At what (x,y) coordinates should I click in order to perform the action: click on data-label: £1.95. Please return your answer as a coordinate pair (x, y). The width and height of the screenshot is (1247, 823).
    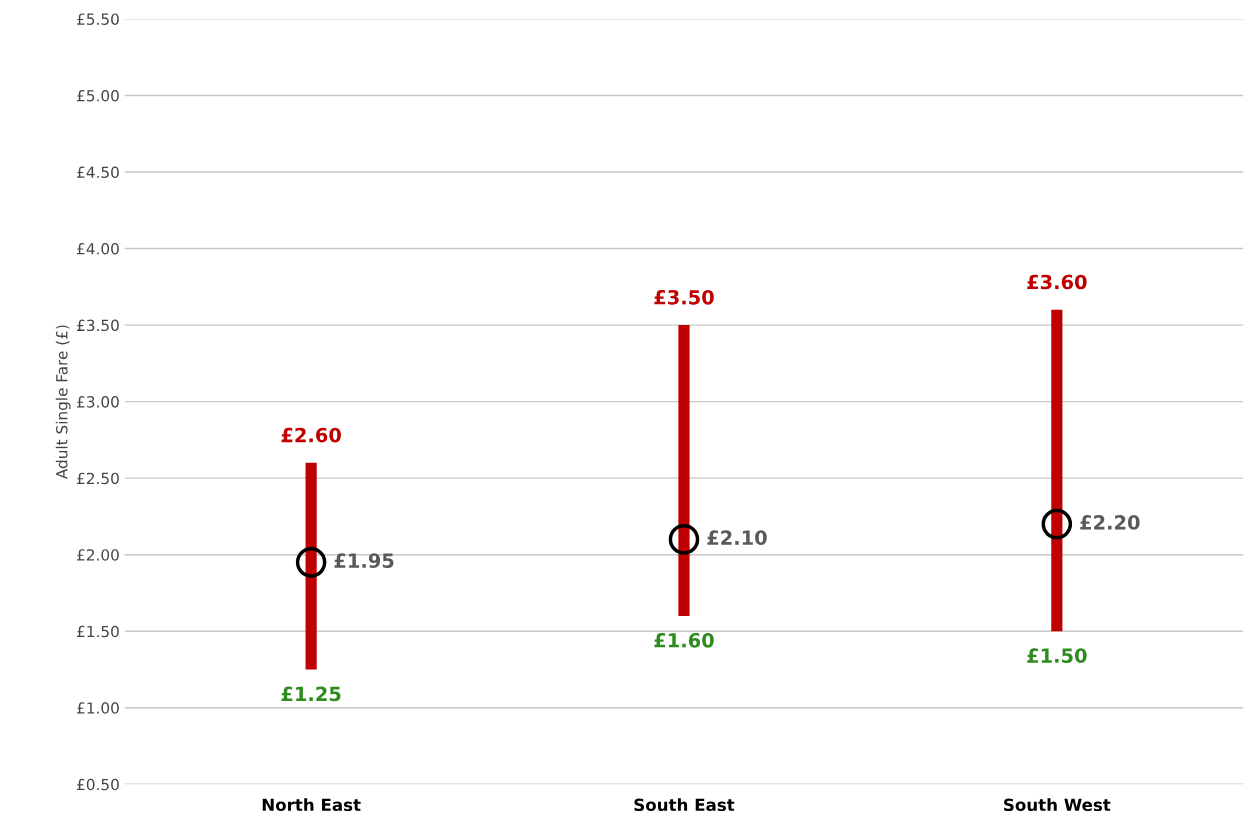
    Looking at the image, I should click on (364, 560).